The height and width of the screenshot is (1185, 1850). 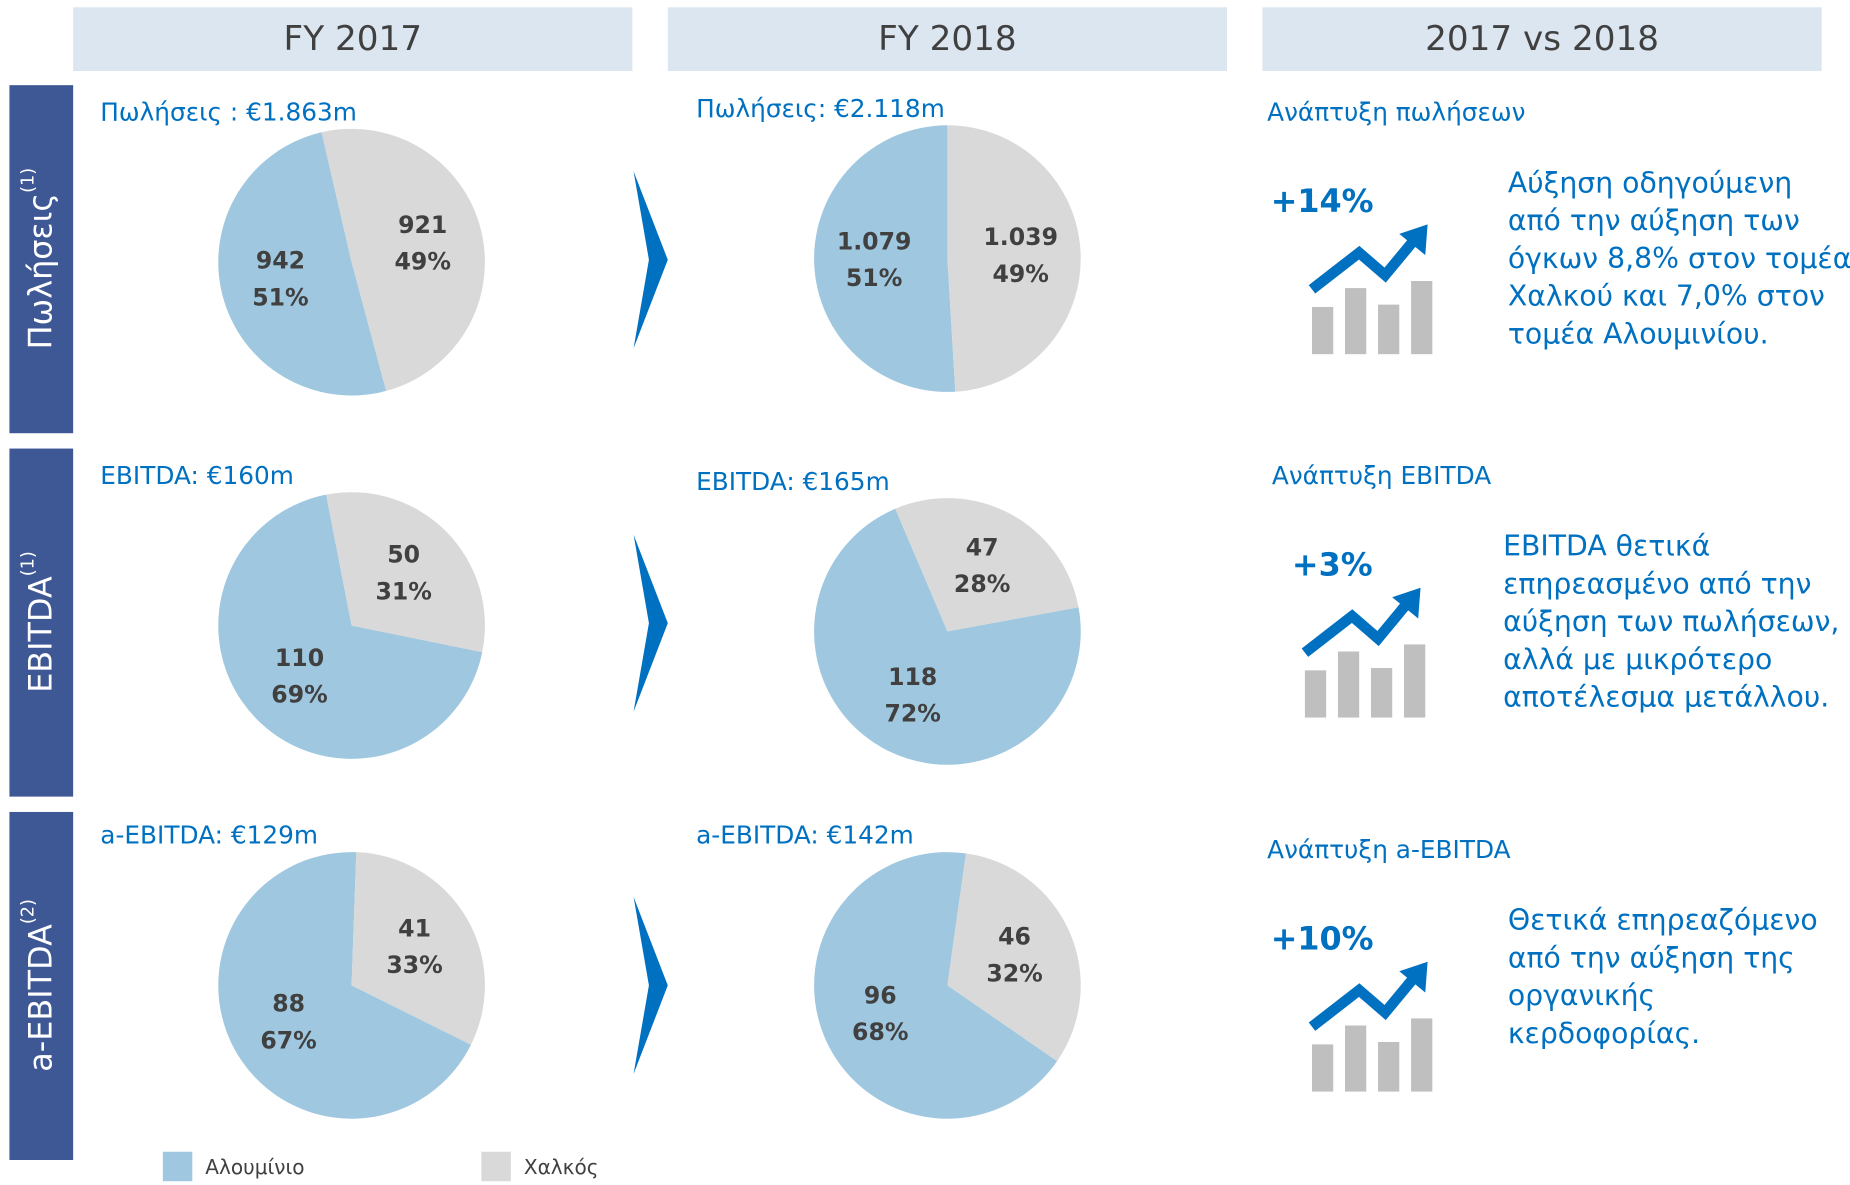 What do you see at coordinates (1581, 995) in the screenshot?
I see `growth-text: οργανικής` at bounding box center [1581, 995].